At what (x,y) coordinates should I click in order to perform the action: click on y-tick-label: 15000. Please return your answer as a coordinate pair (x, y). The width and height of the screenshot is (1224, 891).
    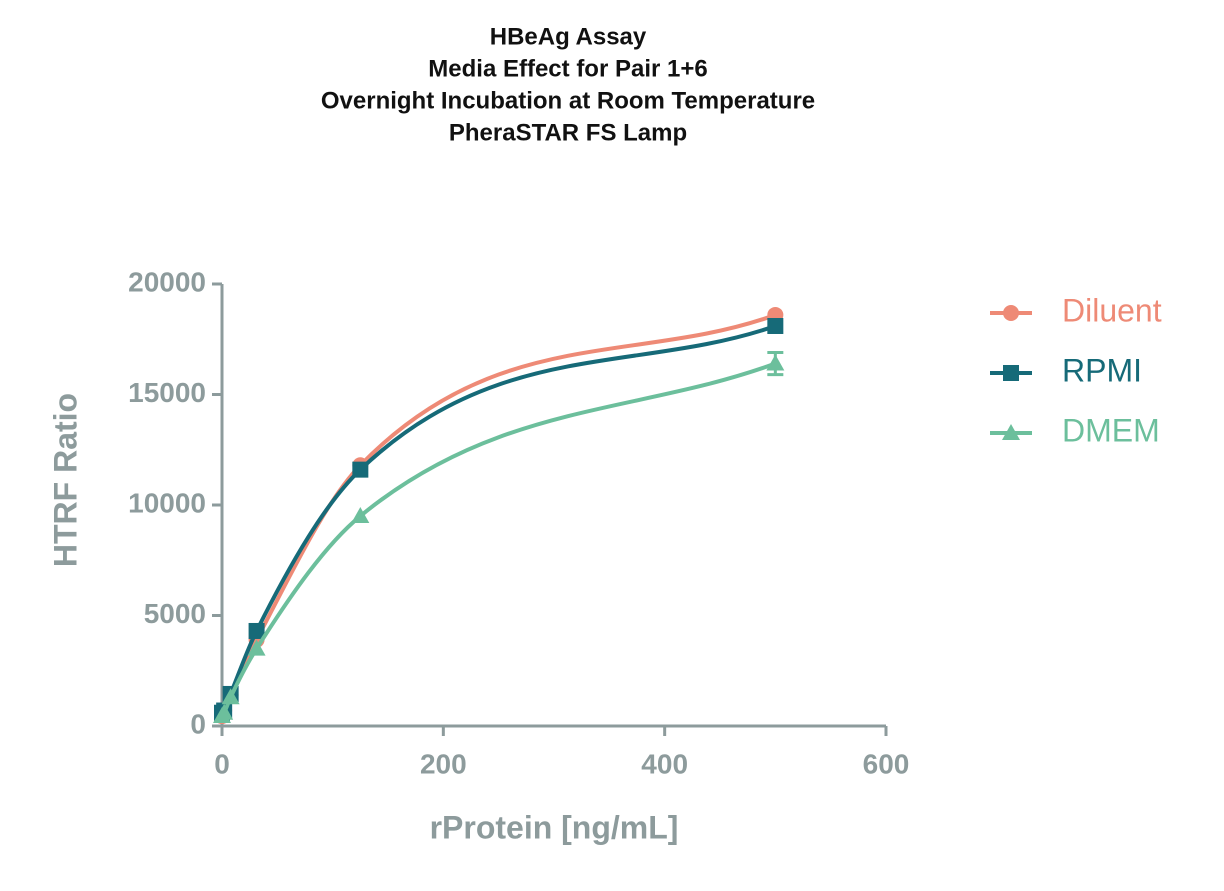
    Looking at the image, I should click on (167, 392).